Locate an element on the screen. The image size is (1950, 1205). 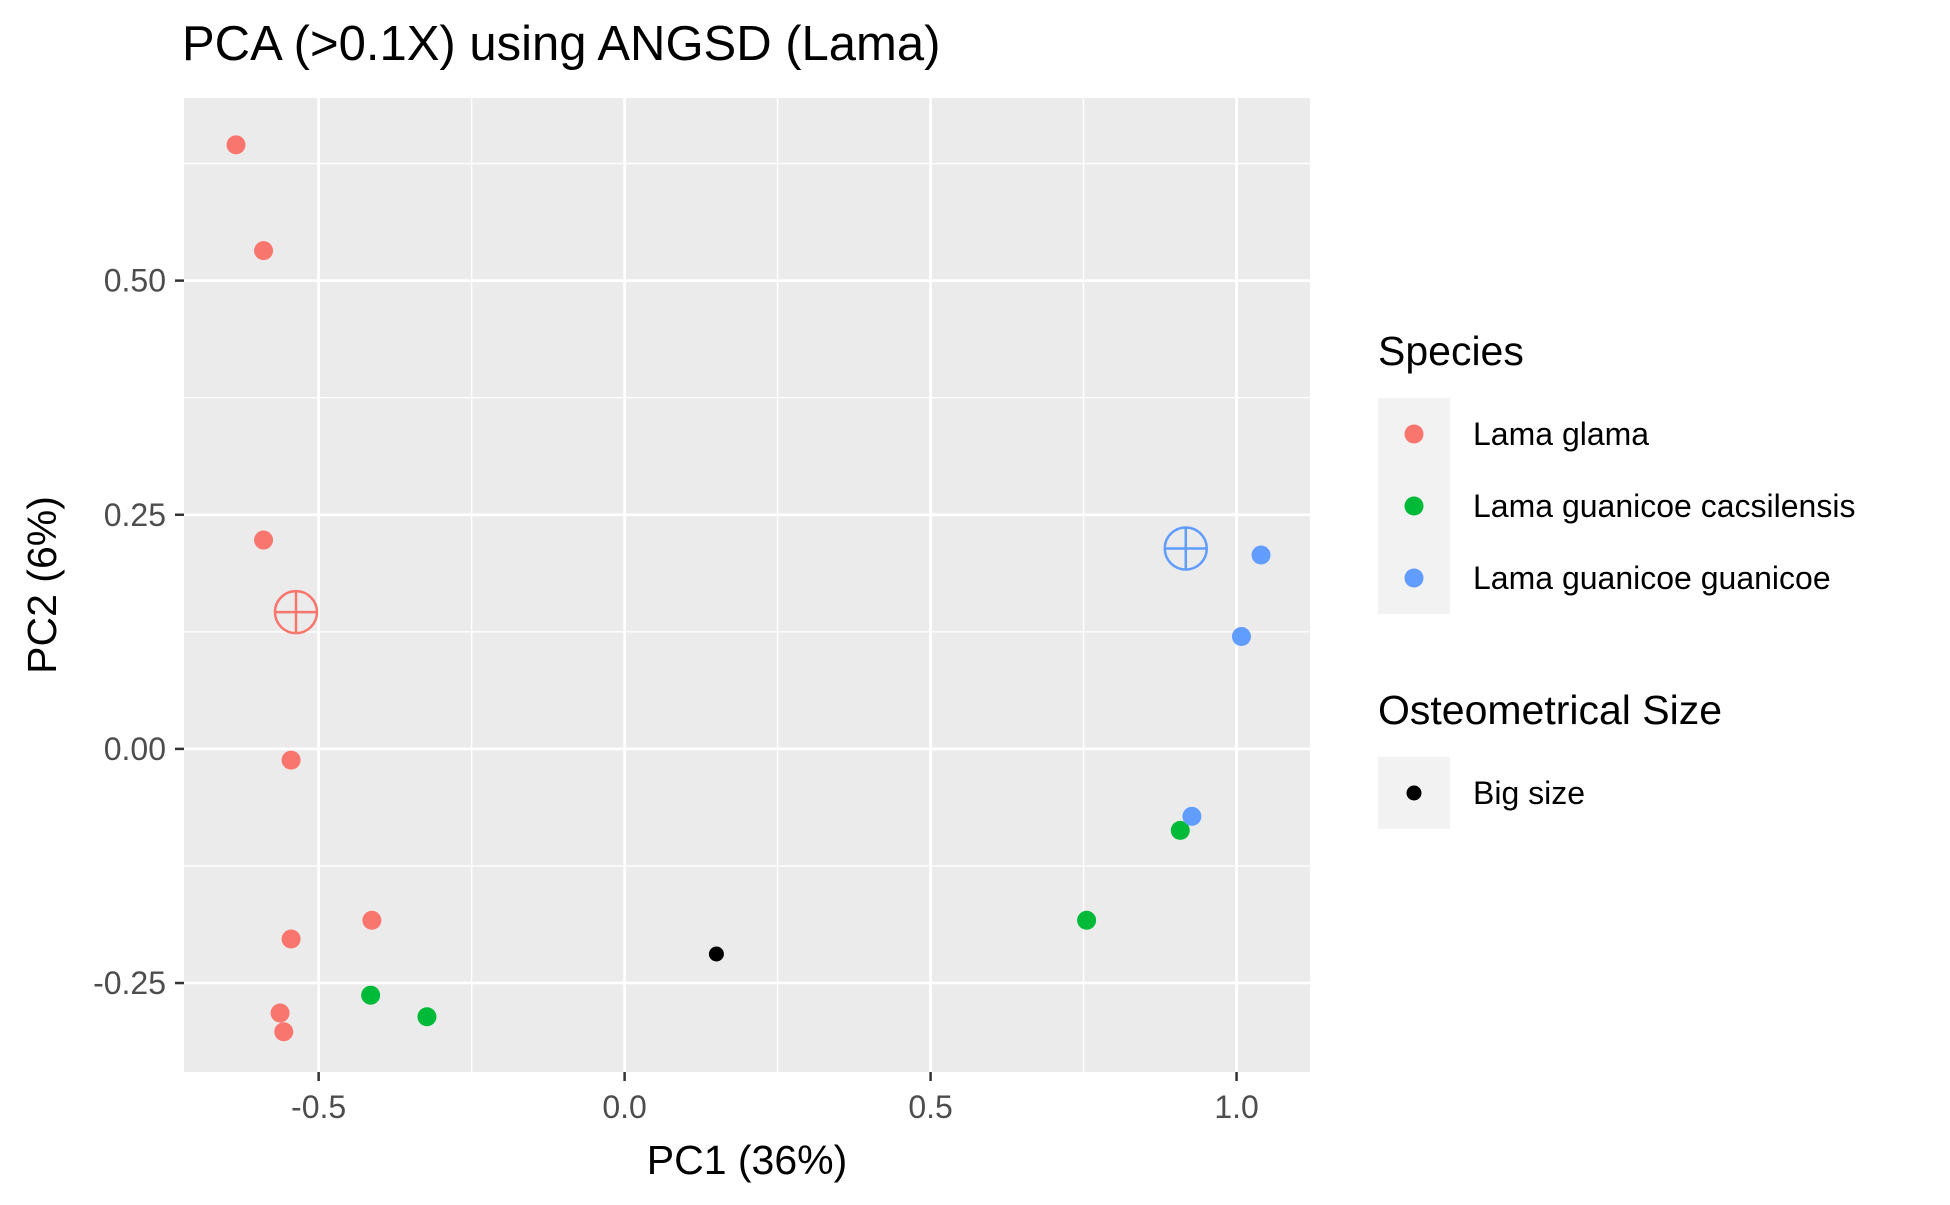
y-tick-label: 0.50 is located at coordinates (135, 281).